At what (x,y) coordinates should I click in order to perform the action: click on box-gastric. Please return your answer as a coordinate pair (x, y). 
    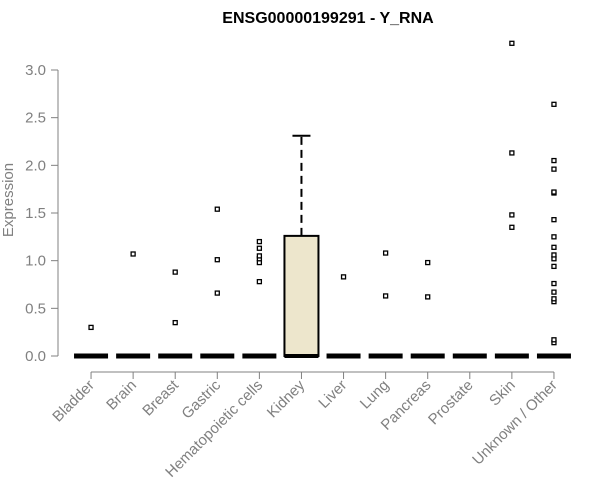
    Looking at the image, I should click on (217, 282).